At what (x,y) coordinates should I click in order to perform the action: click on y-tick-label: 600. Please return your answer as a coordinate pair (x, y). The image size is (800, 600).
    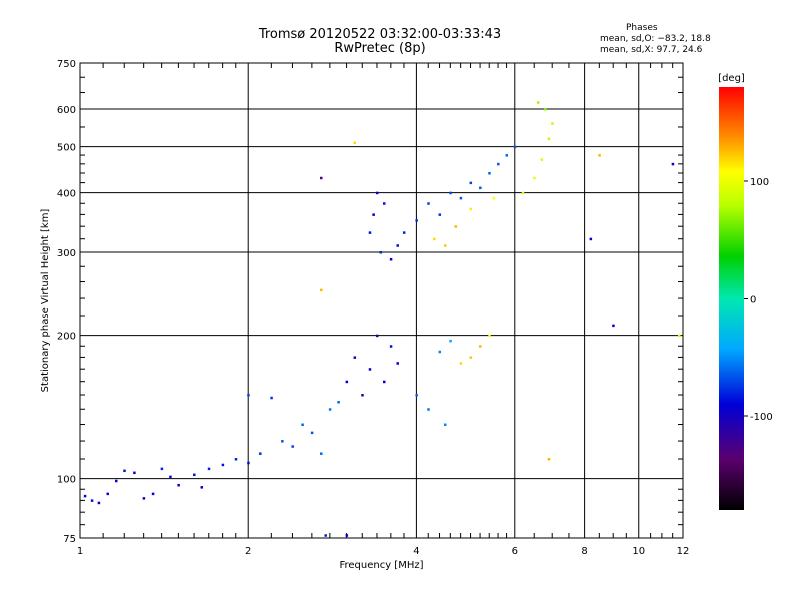
    Looking at the image, I should click on (66, 110).